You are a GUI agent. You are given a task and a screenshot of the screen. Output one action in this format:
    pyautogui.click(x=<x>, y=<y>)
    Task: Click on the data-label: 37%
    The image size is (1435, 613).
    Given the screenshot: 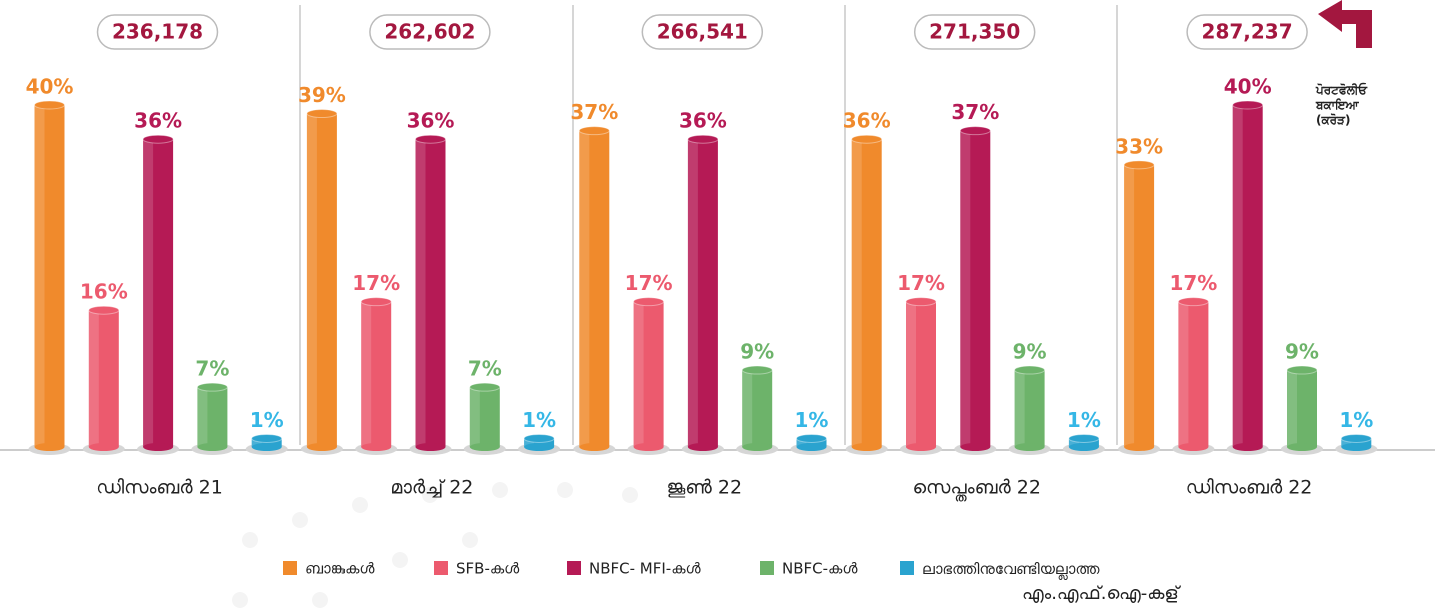 What is the action you would take?
    pyautogui.click(x=594, y=112)
    